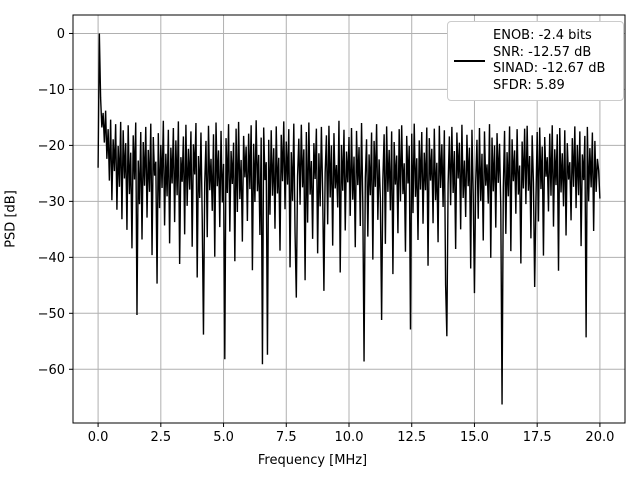 The height and width of the screenshot is (480, 640). Describe the element at coordinates (51, 258) in the screenshot. I see `y-tick-label: −40` at that location.